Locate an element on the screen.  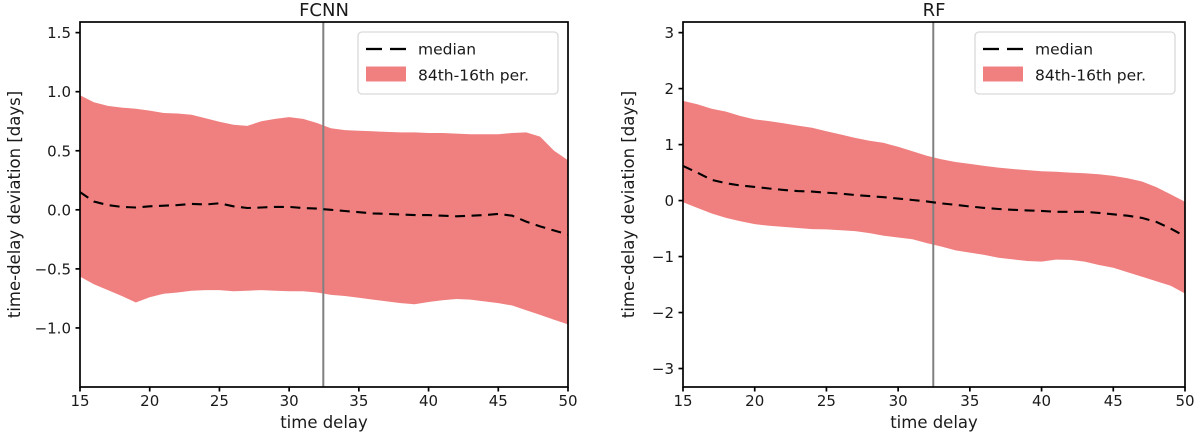
y-tick-label: 0 is located at coordinates (669, 201).